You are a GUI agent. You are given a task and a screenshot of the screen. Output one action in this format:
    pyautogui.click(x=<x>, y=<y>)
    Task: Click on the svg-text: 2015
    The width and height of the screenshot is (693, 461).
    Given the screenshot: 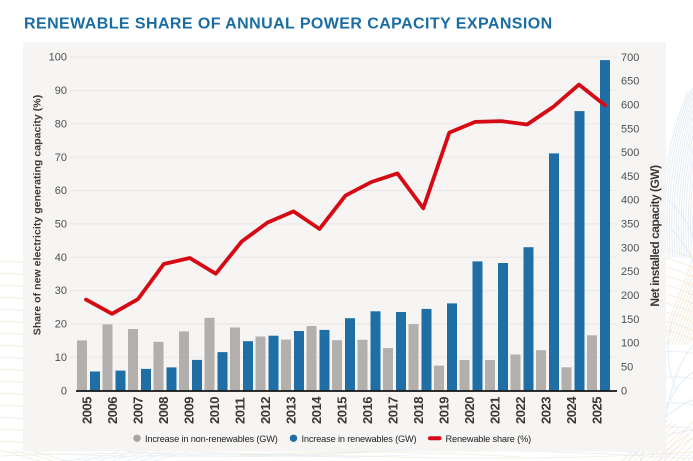 What is the action you would take?
    pyautogui.click(x=342, y=410)
    